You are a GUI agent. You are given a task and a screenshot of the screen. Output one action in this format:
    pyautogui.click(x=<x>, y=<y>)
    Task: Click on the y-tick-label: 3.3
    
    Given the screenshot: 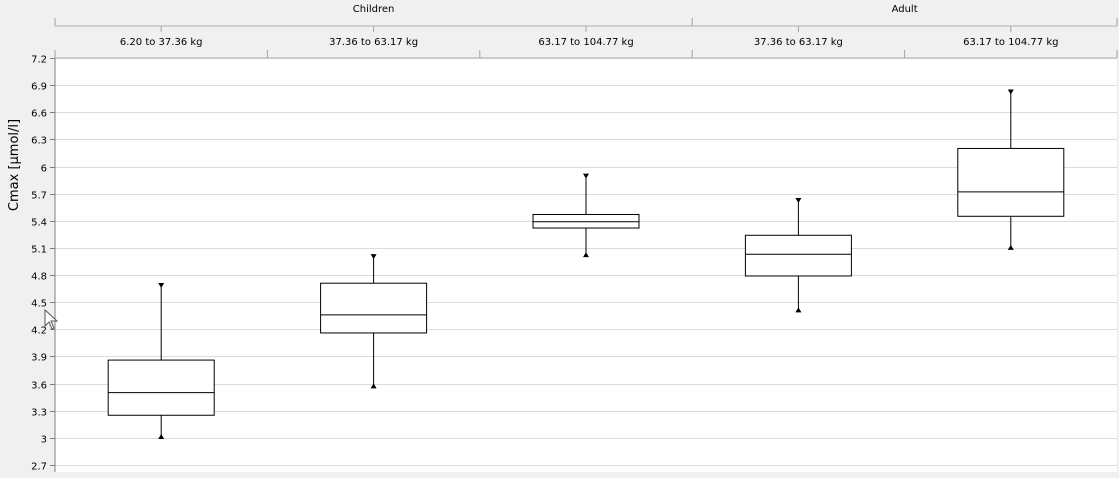 What is the action you would take?
    pyautogui.click(x=39, y=413)
    